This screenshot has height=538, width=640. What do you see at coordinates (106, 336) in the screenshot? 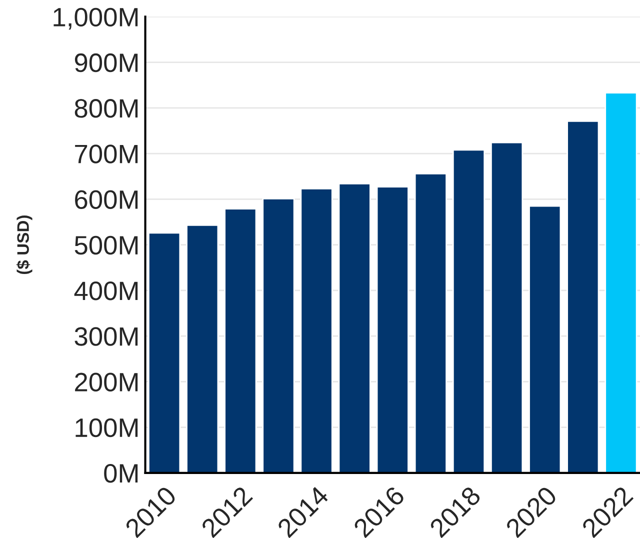
I see `y-tick-label: 300M` at bounding box center [106, 336].